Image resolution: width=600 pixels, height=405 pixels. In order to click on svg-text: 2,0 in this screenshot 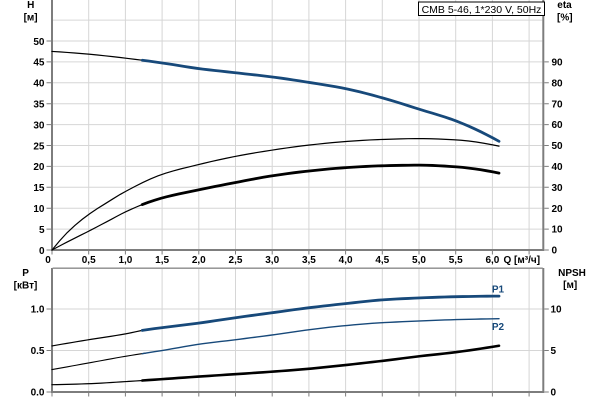, I will do `click(199, 260)`.